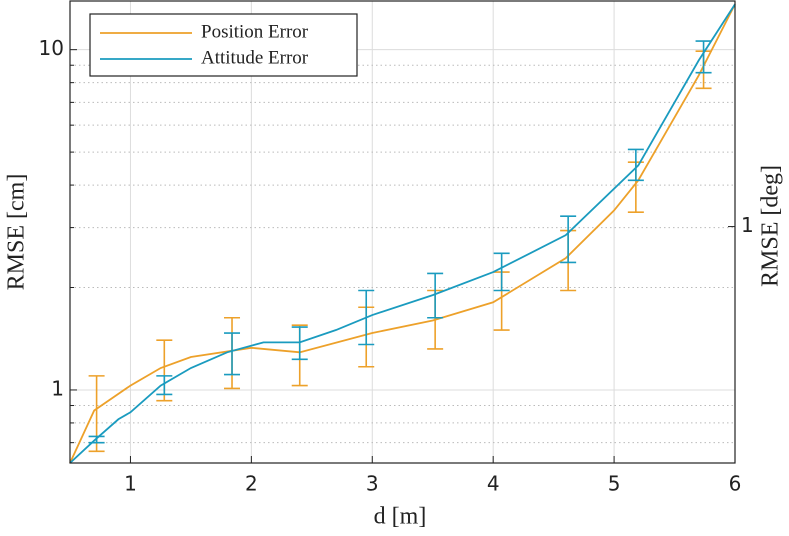  What do you see at coordinates (130, 484) in the screenshot?
I see `x-tick-label: 1` at bounding box center [130, 484].